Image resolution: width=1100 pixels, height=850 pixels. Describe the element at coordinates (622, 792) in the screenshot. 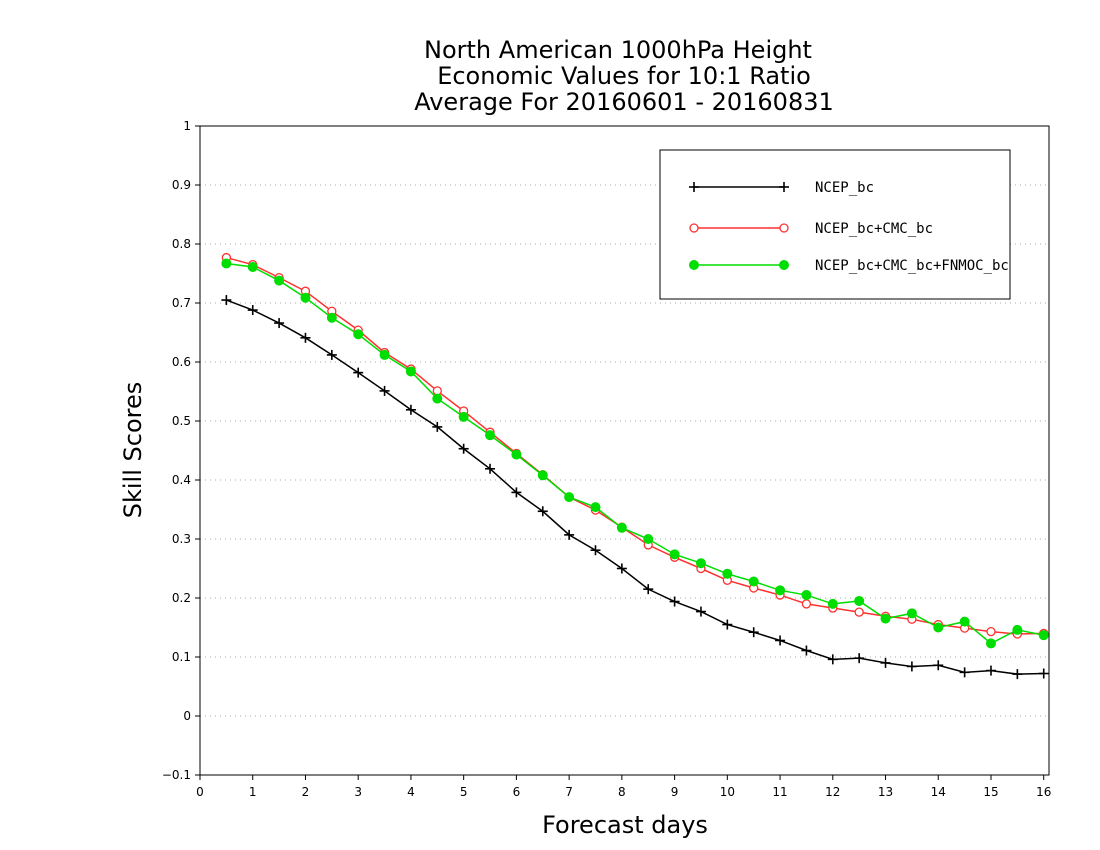

I see `x-tick-label-8: 8` at that location.